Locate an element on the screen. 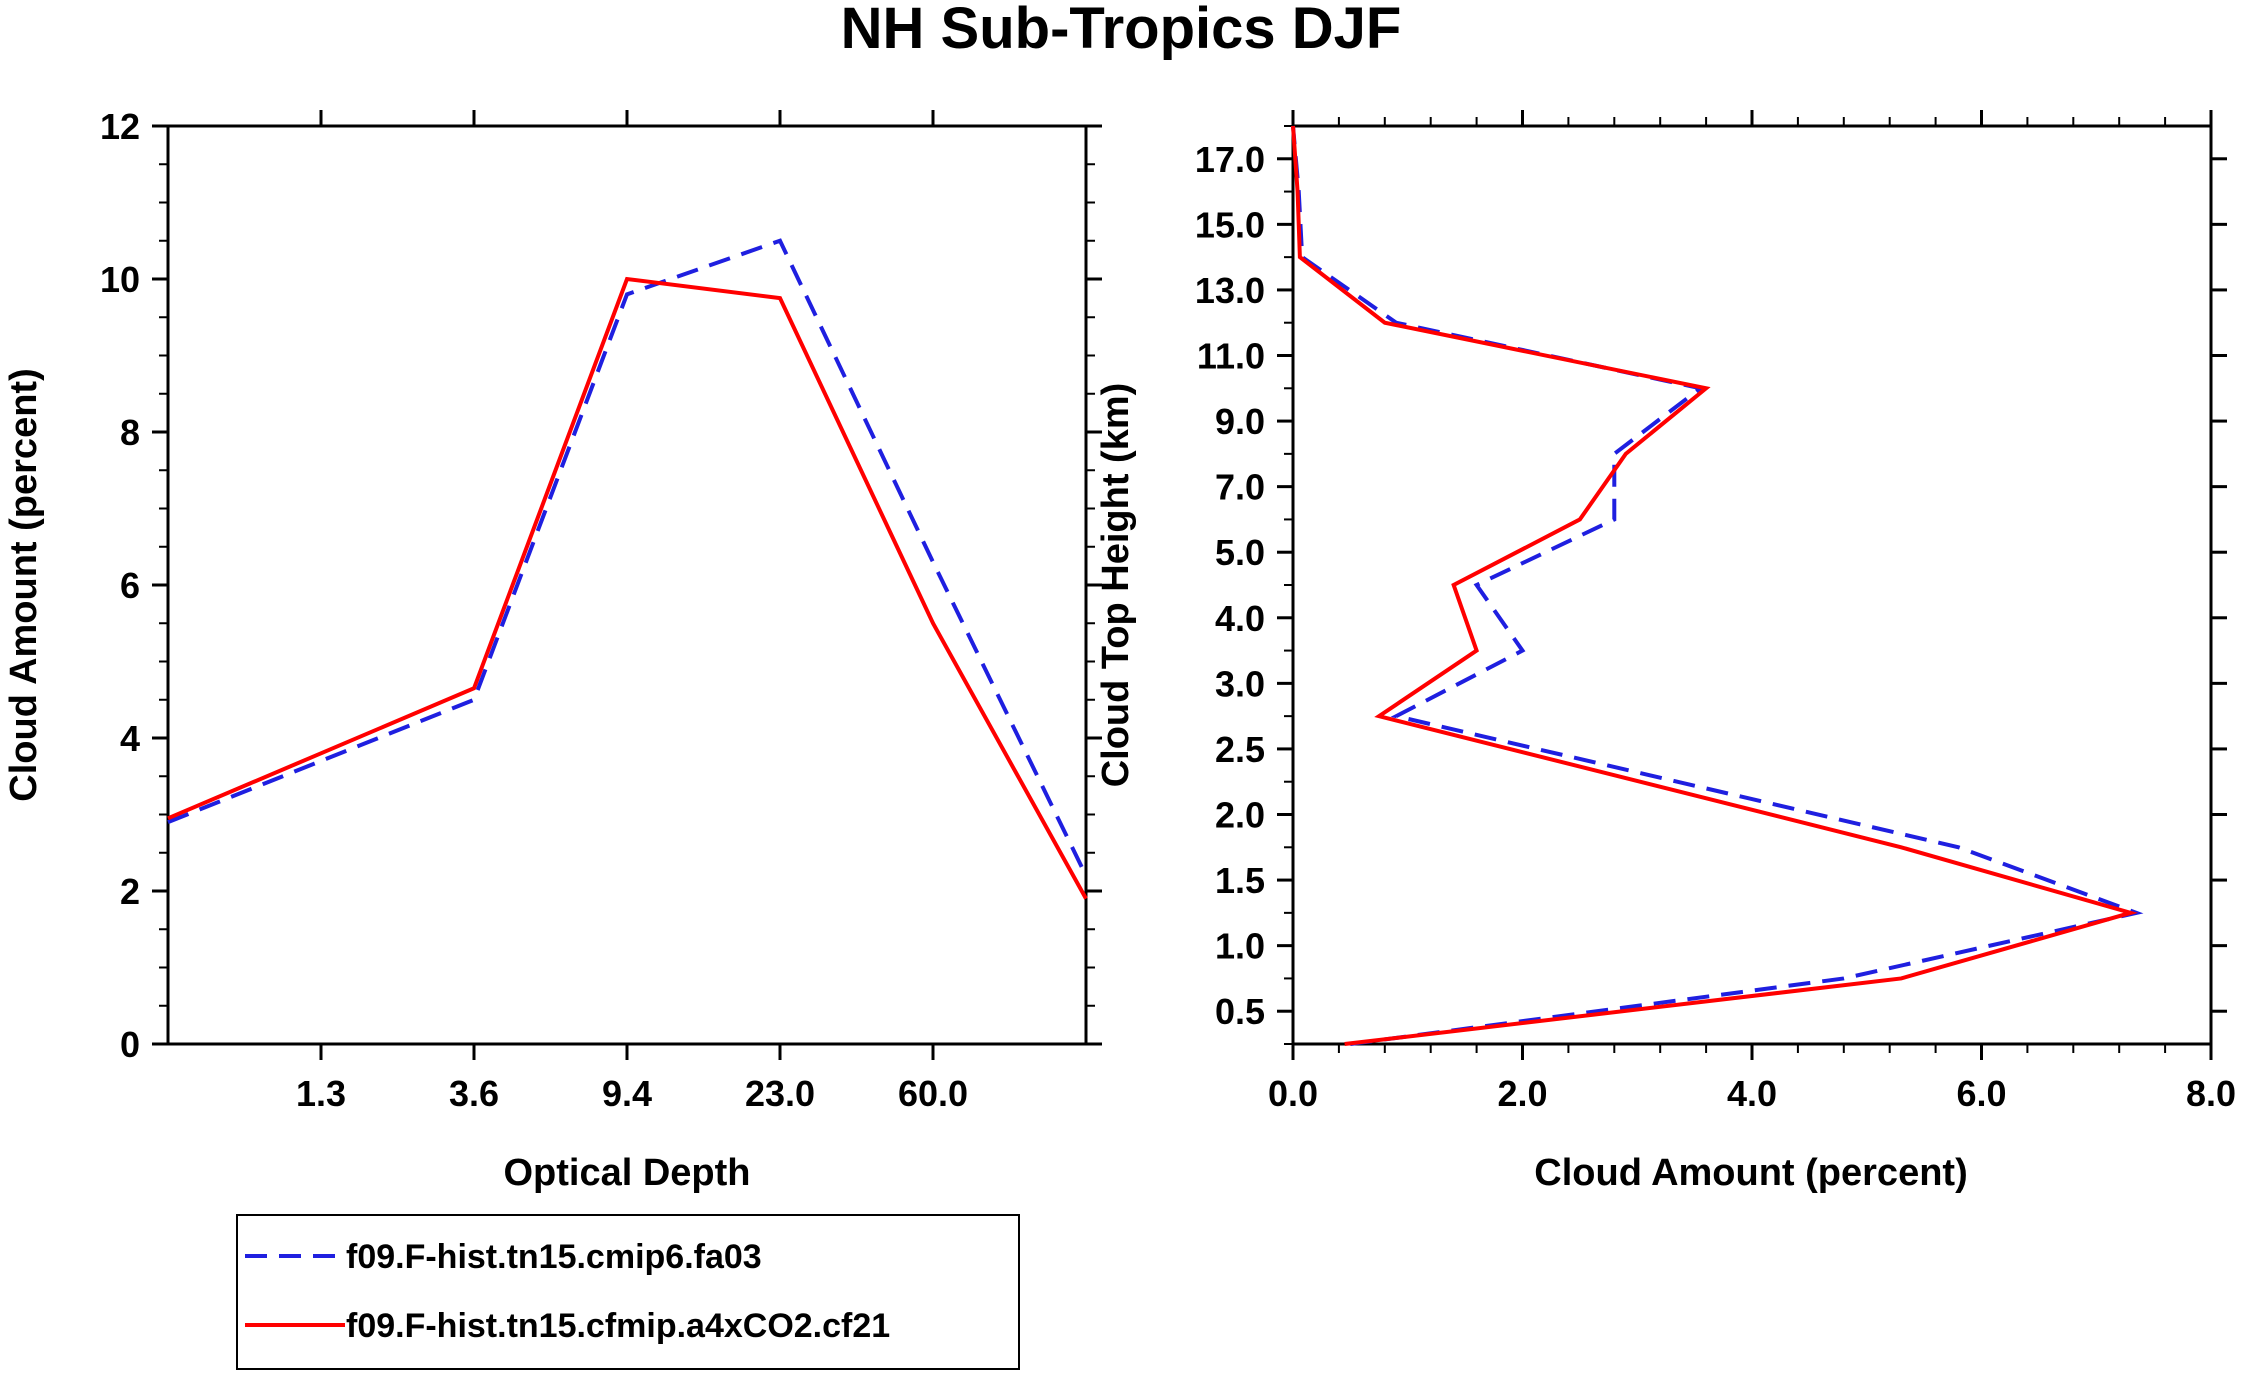 The height and width of the screenshot is (1373, 2243). right-y-tick-label: 7.0 is located at coordinates (1240, 487).